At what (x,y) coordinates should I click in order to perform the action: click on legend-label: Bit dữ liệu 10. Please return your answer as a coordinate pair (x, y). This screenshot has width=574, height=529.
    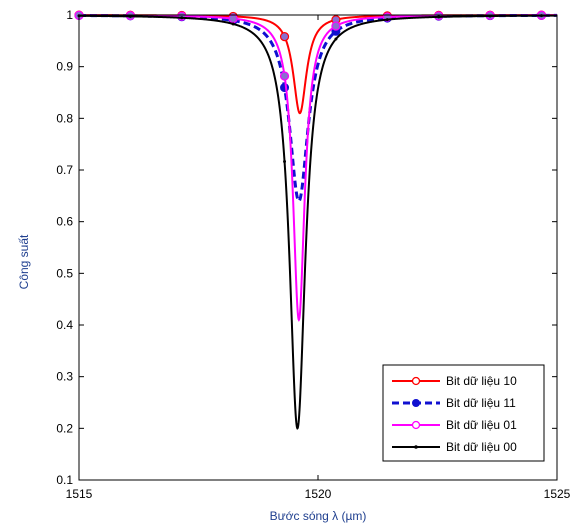
    Looking at the image, I should click on (481, 381).